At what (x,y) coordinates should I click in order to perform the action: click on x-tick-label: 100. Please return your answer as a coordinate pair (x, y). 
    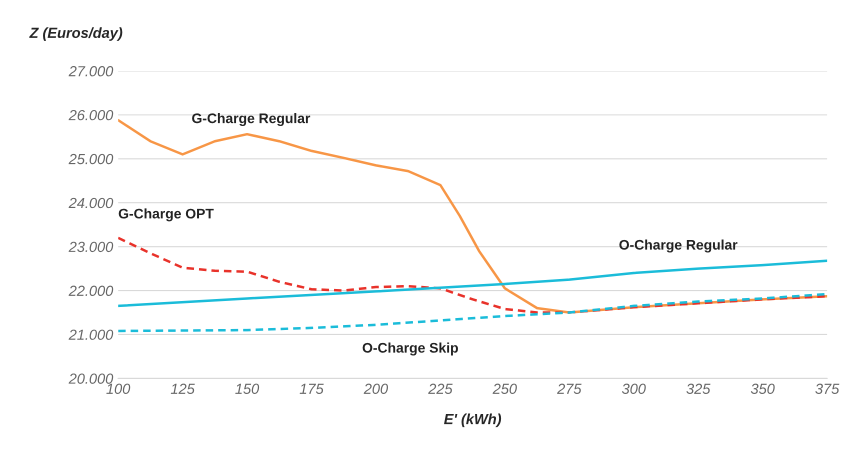
    Looking at the image, I should click on (118, 389).